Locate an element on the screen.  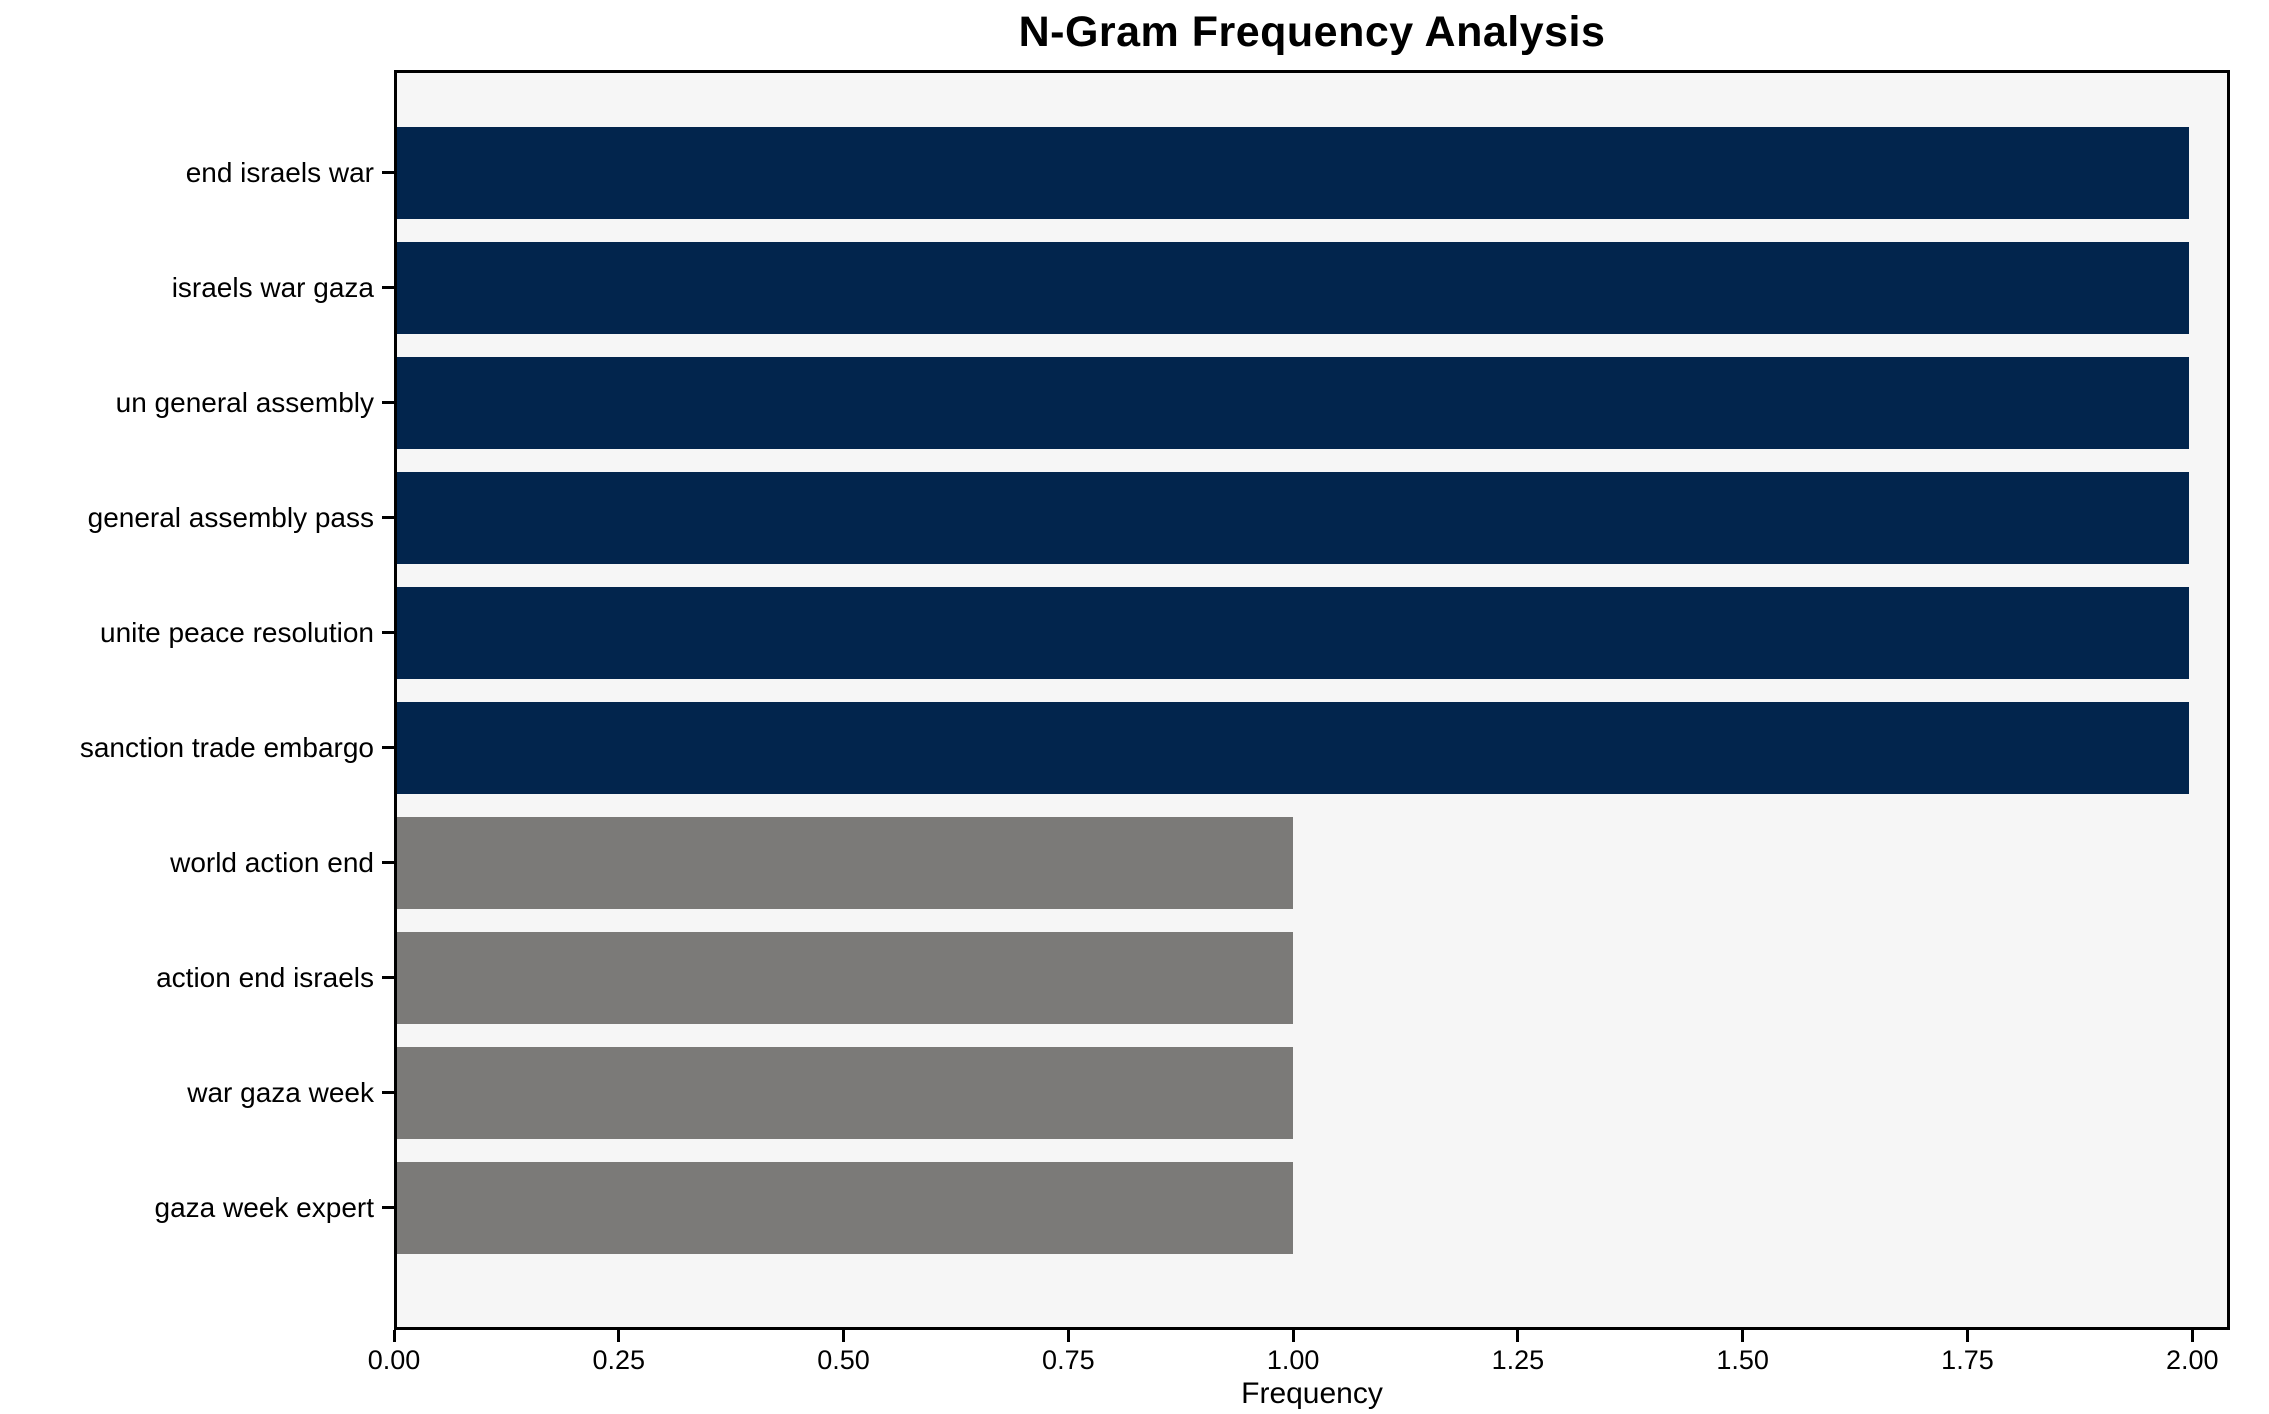
x-tick-label-8: 2.00 is located at coordinates (2192, 1360).